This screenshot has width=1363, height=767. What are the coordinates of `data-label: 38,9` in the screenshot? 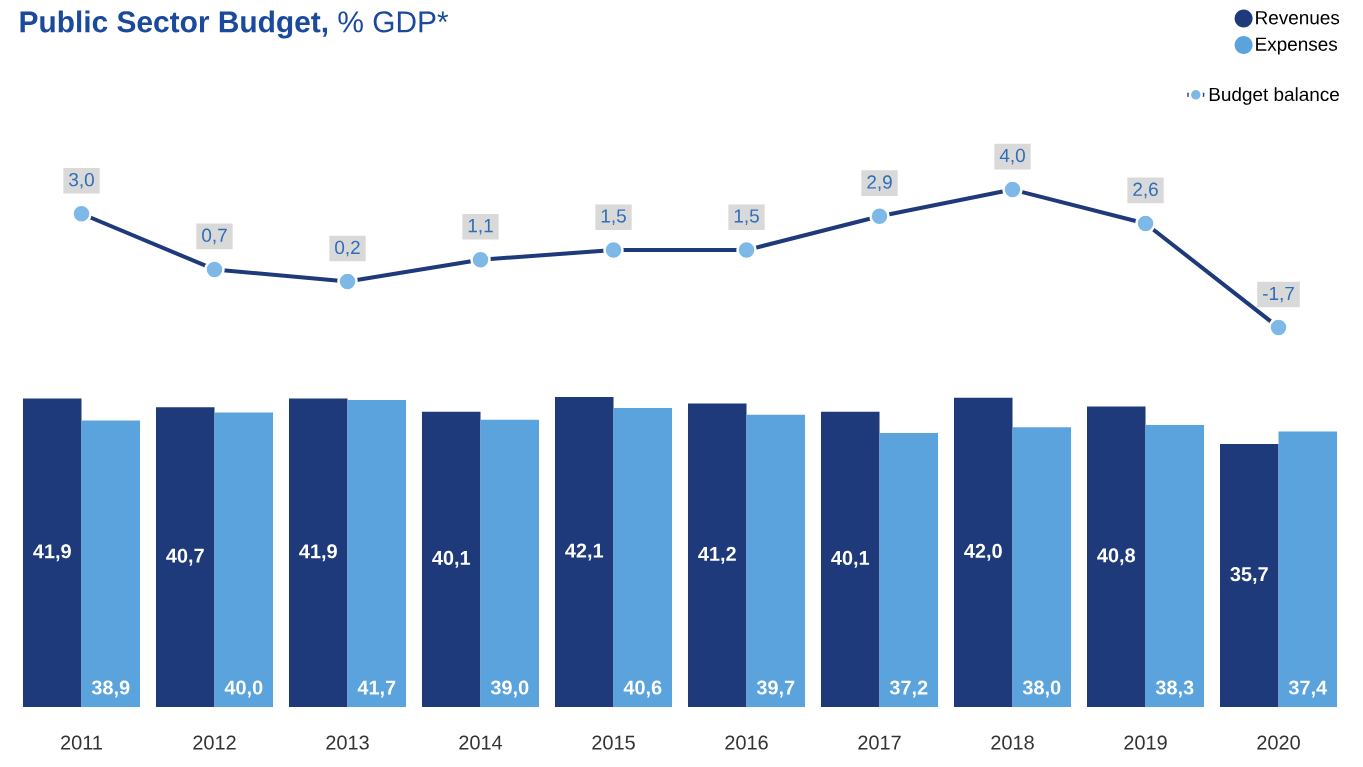 It's located at (110, 689).